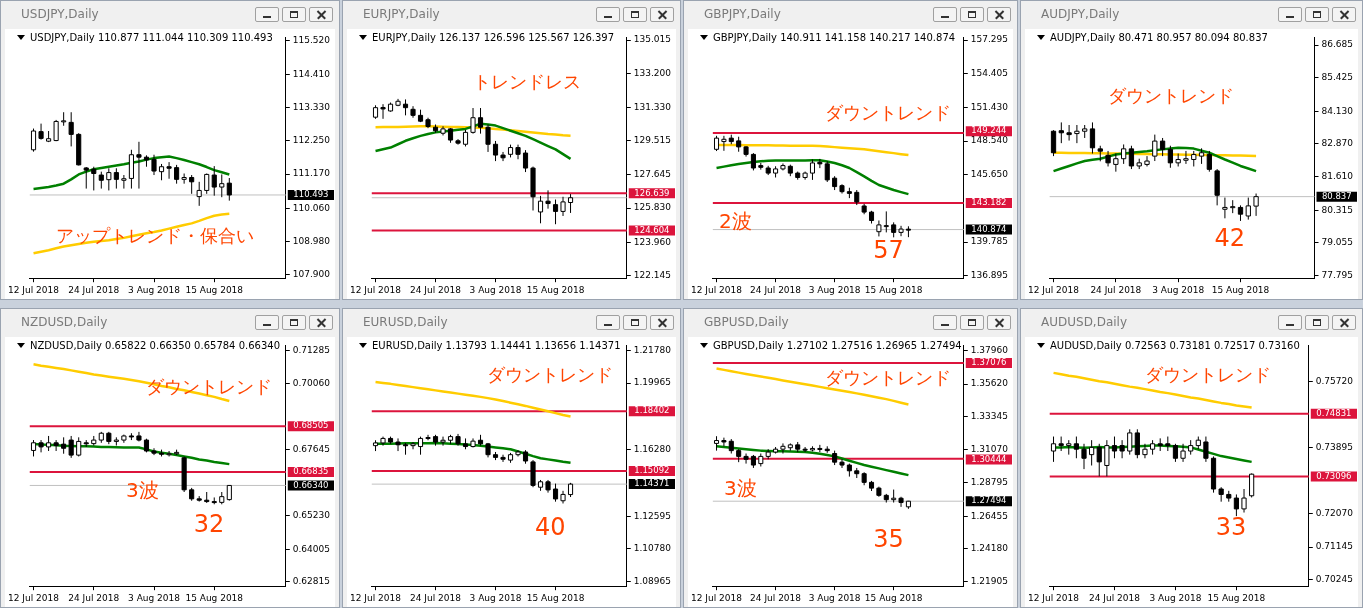 This screenshot has height=608, width=1363. I want to click on chart-subtitle: AUDJPY,Daily 80.471 80.957 80.094 80.837, so click(1159, 37).